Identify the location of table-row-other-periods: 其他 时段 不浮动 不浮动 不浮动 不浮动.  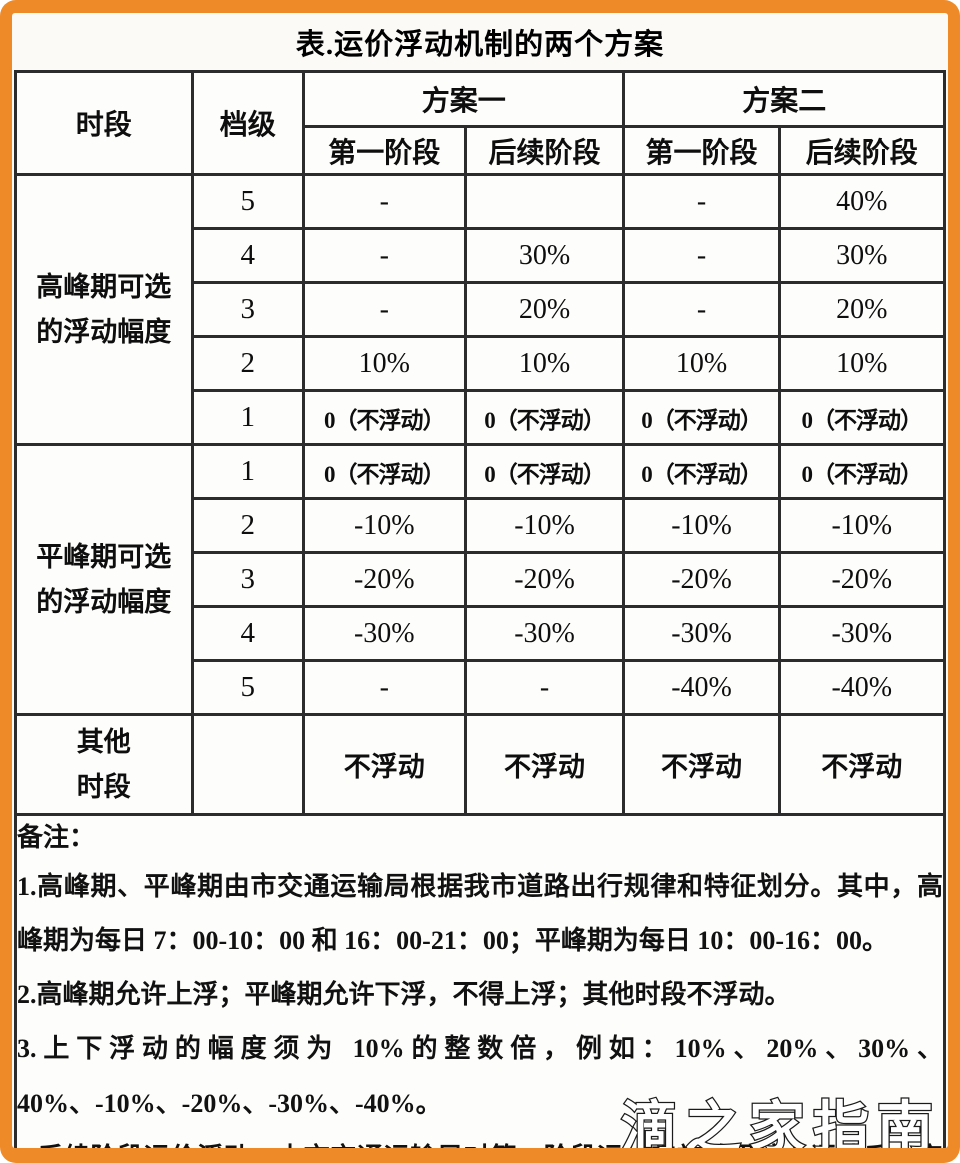
(480, 764).